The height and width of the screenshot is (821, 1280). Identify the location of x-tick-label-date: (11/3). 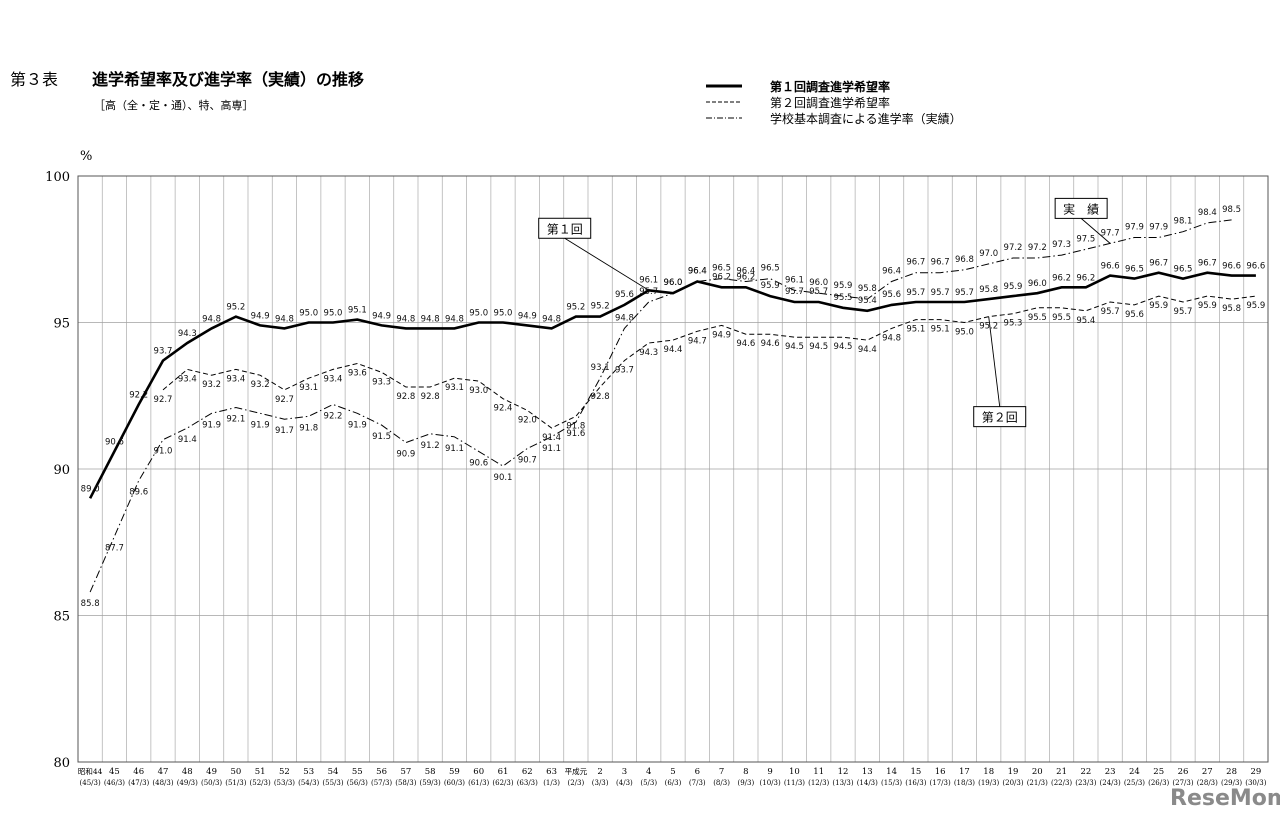
(794, 783).